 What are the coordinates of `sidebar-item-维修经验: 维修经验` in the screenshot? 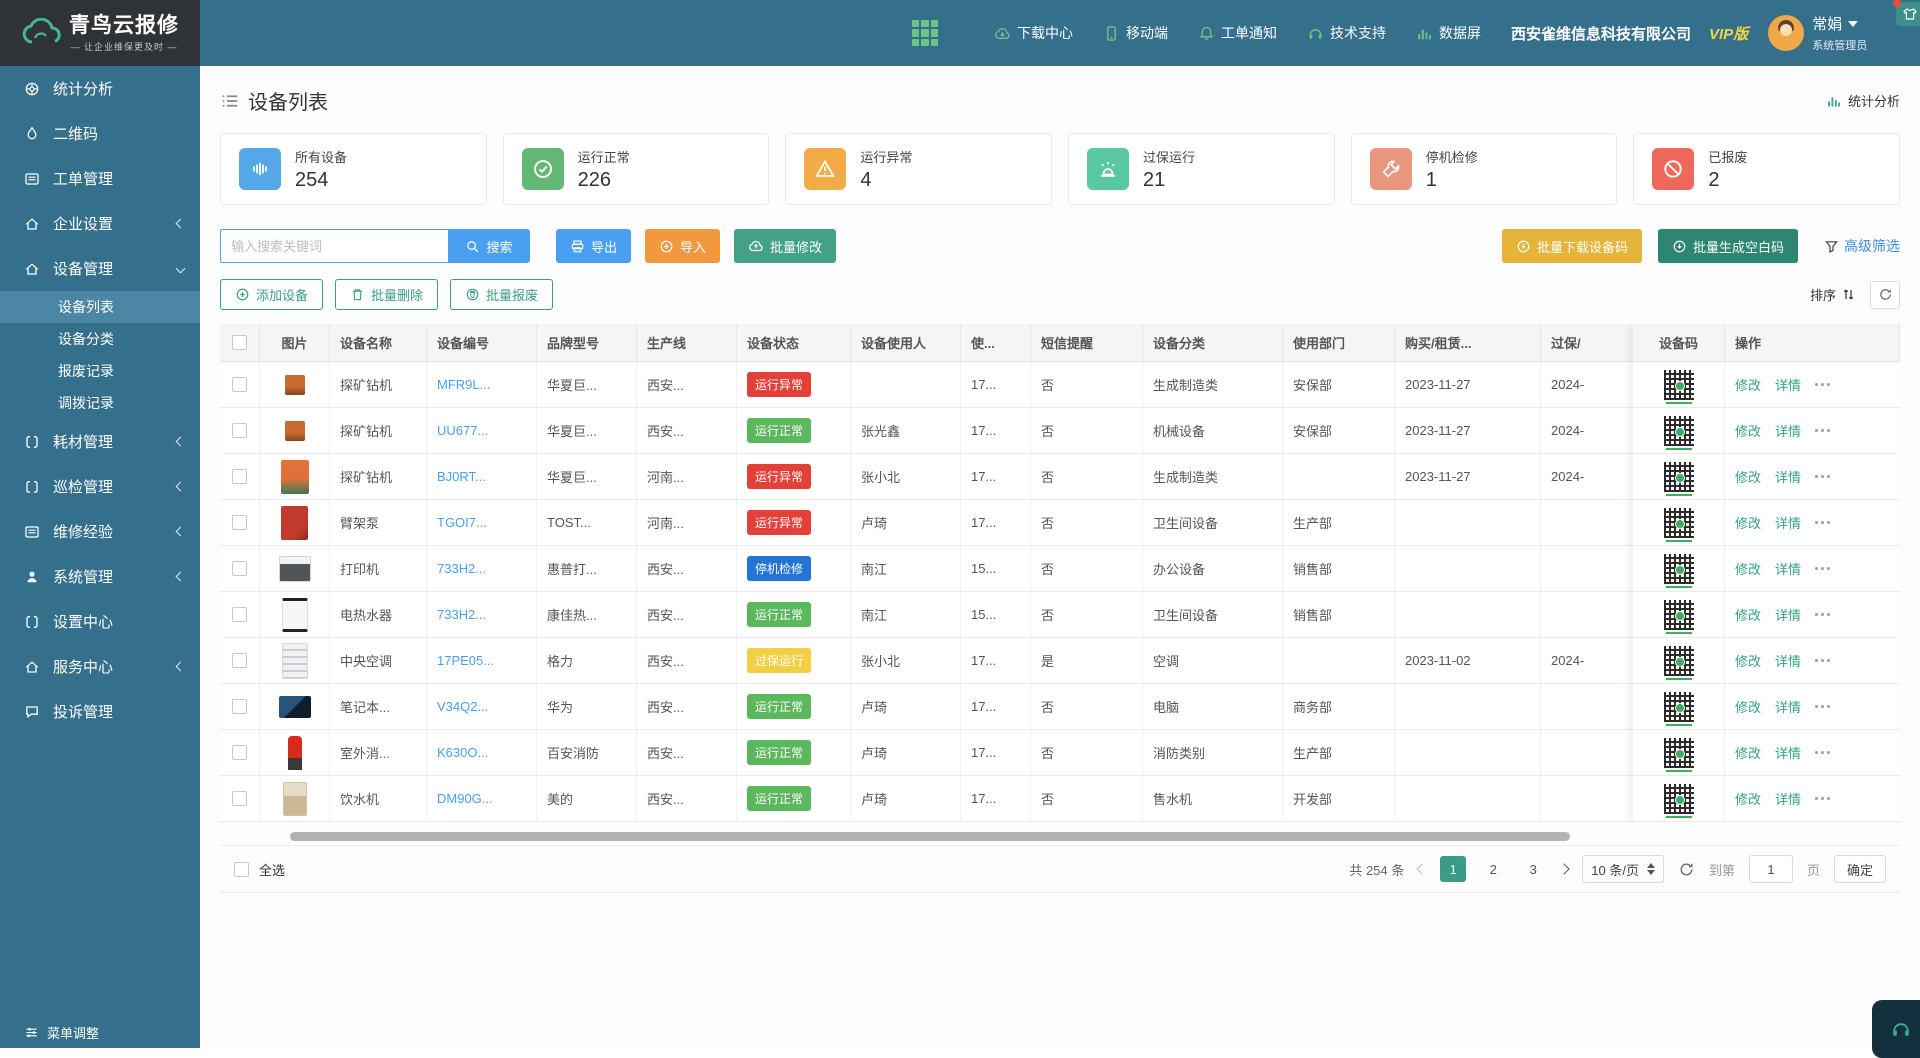 It's located at (100, 531).